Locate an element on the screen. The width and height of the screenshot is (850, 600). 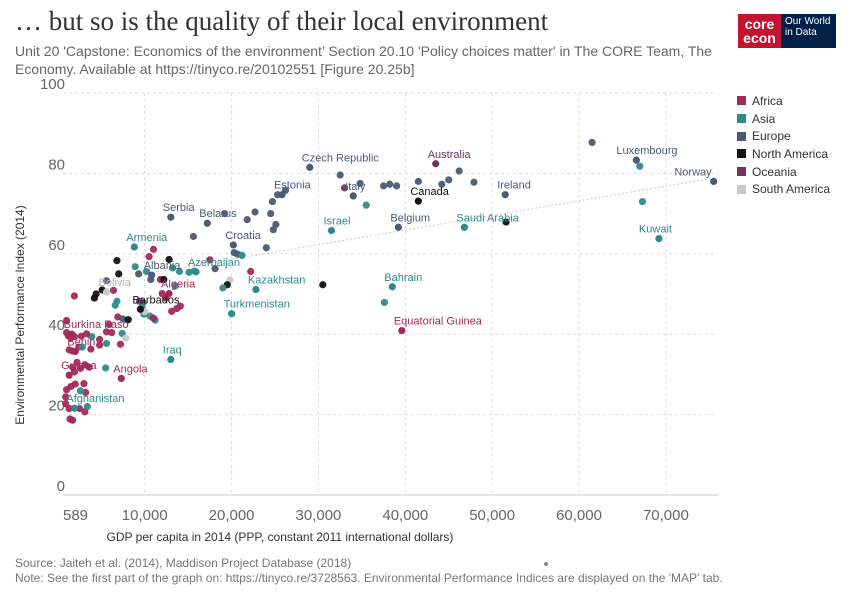
legend-item: Europe is located at coordinates (783, 136).